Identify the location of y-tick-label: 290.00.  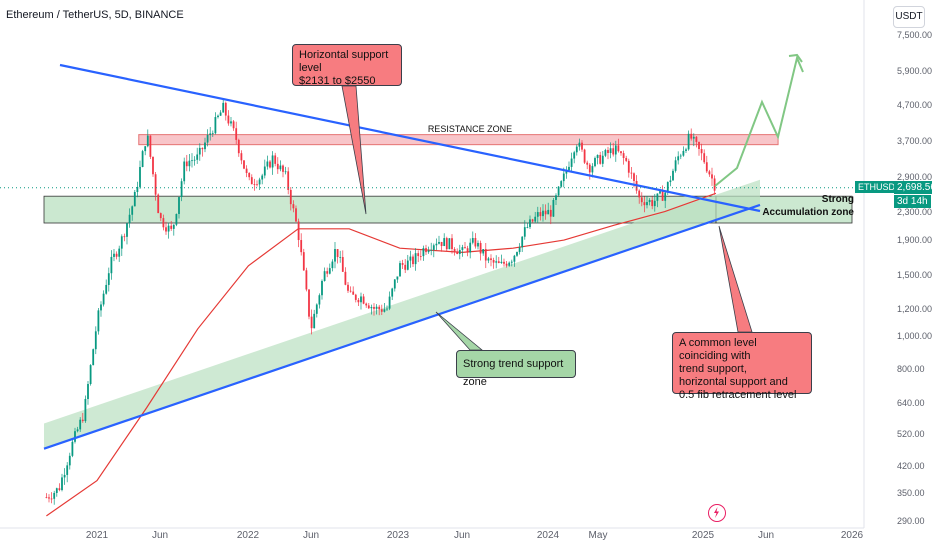
(911, 521).